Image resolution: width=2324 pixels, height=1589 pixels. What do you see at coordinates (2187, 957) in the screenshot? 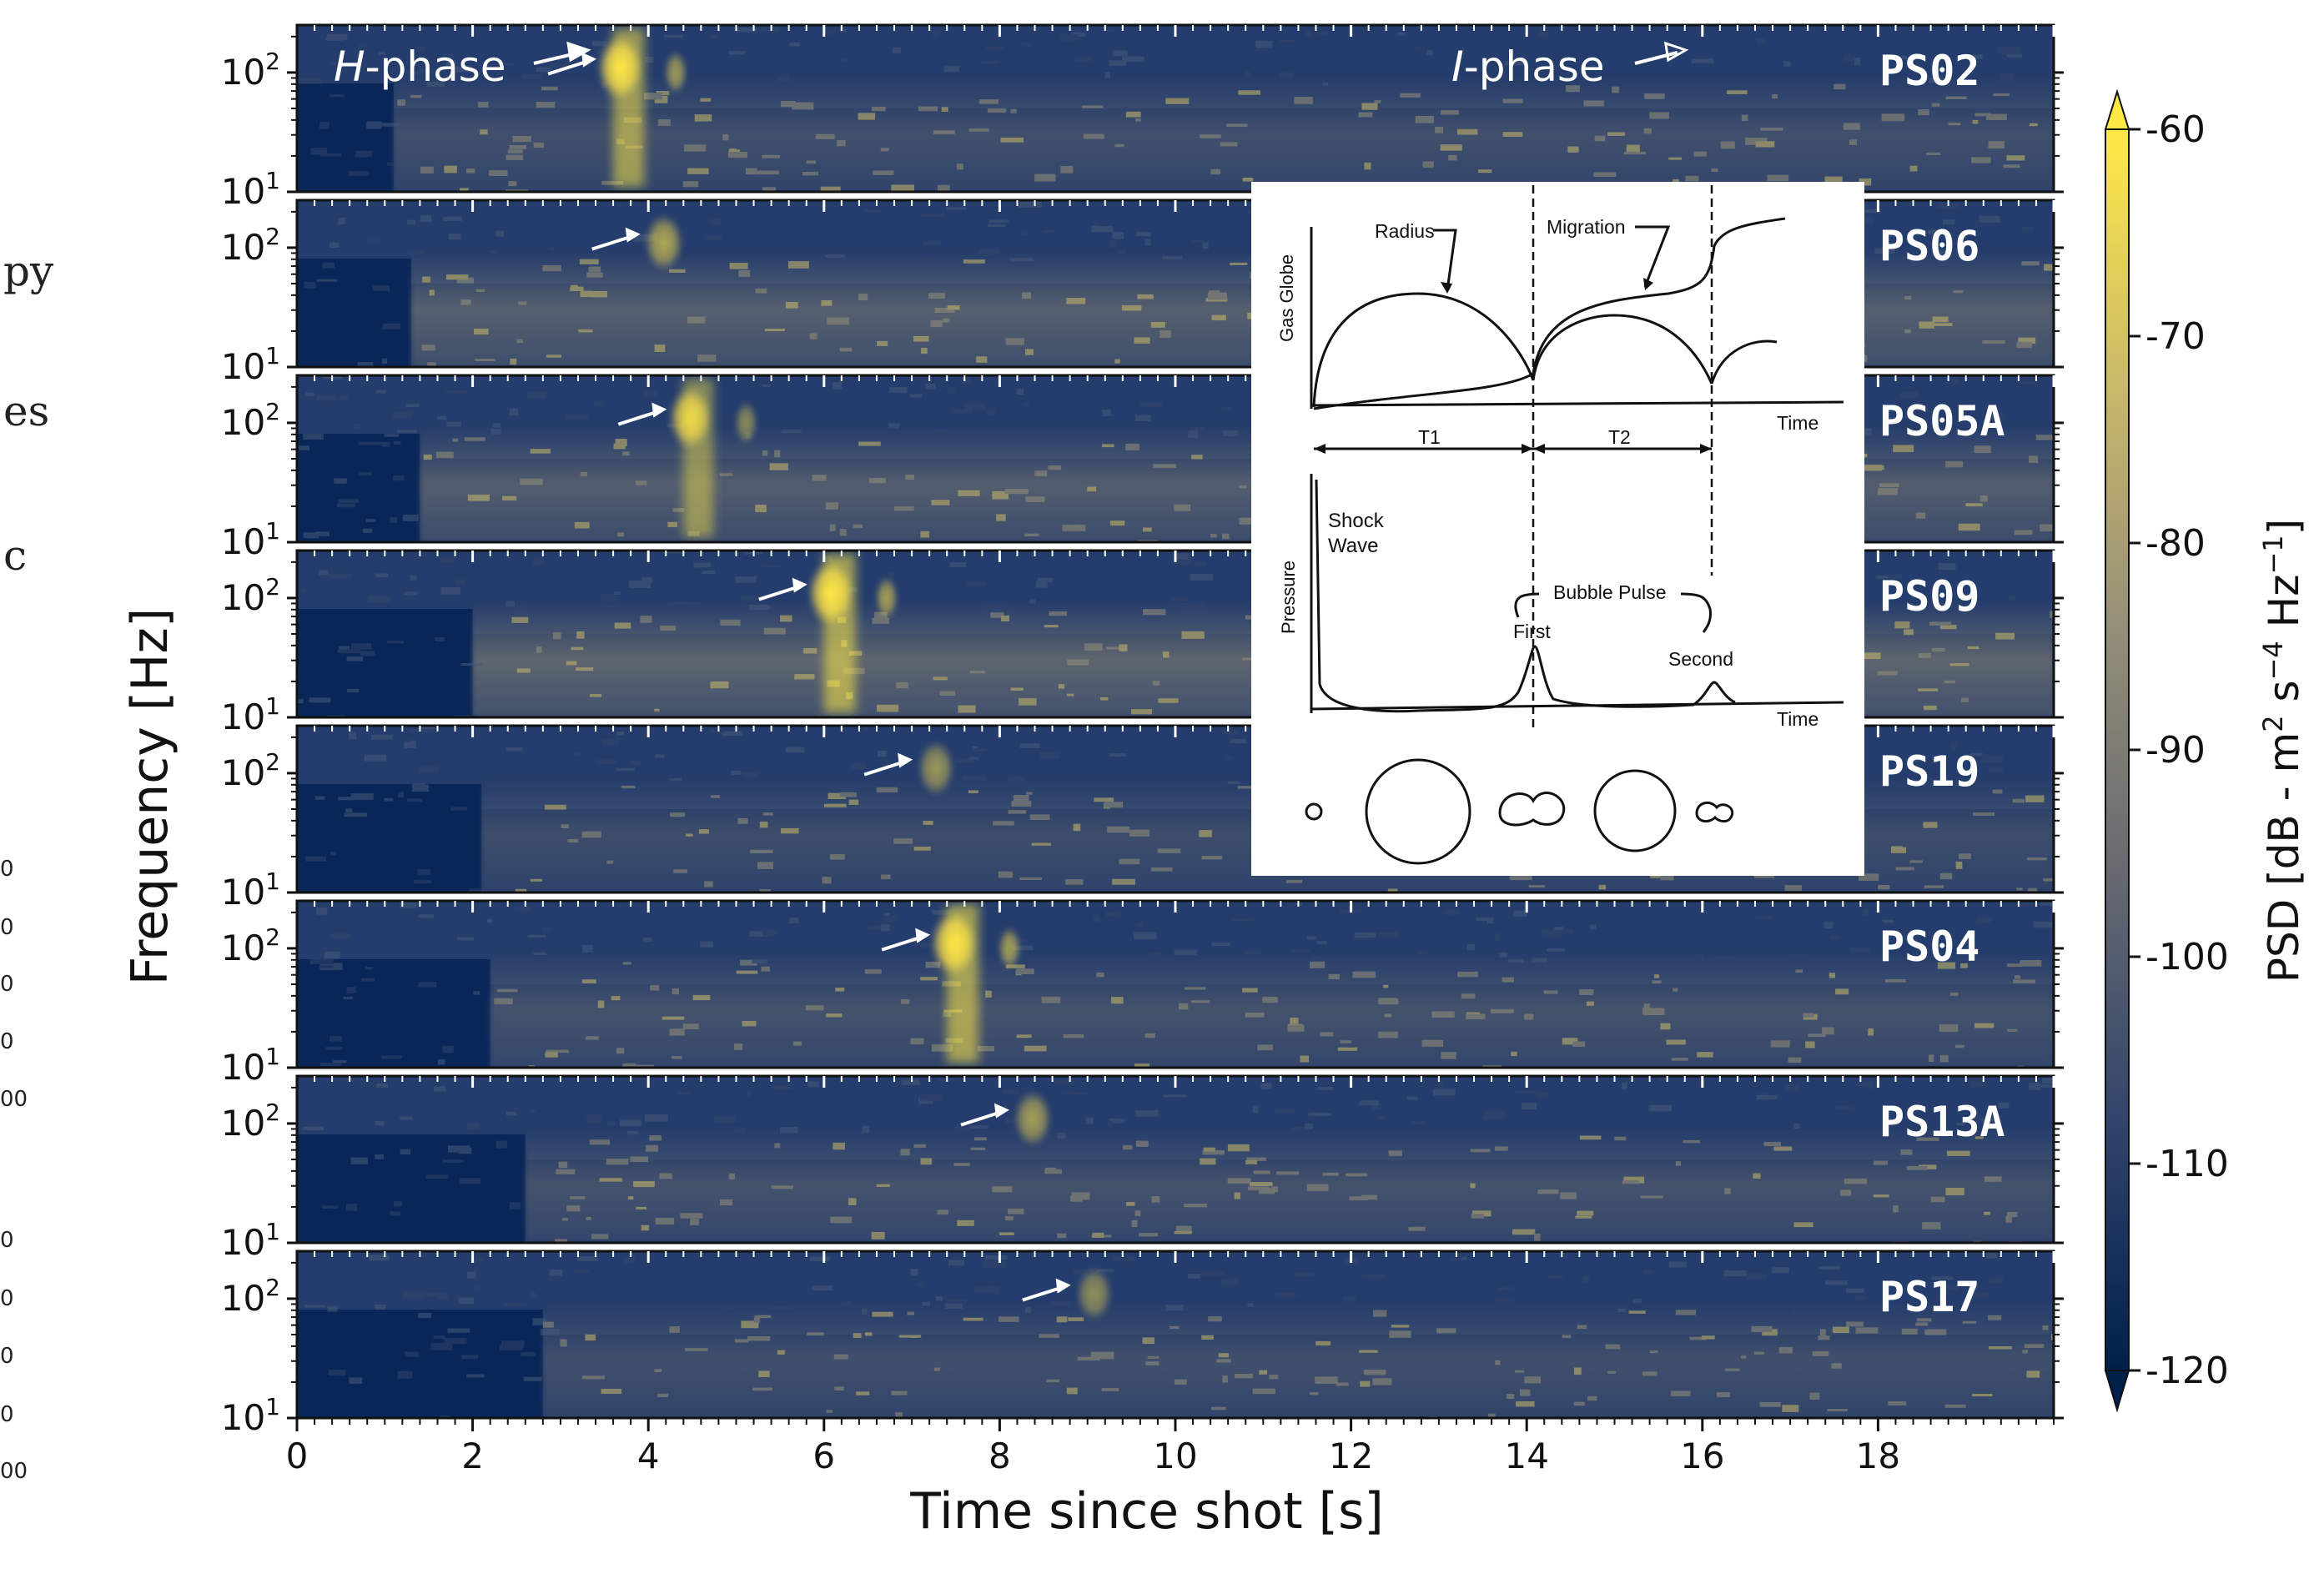
I see `colorbar-tick-label: -100` at bounding box center [2187, 957].